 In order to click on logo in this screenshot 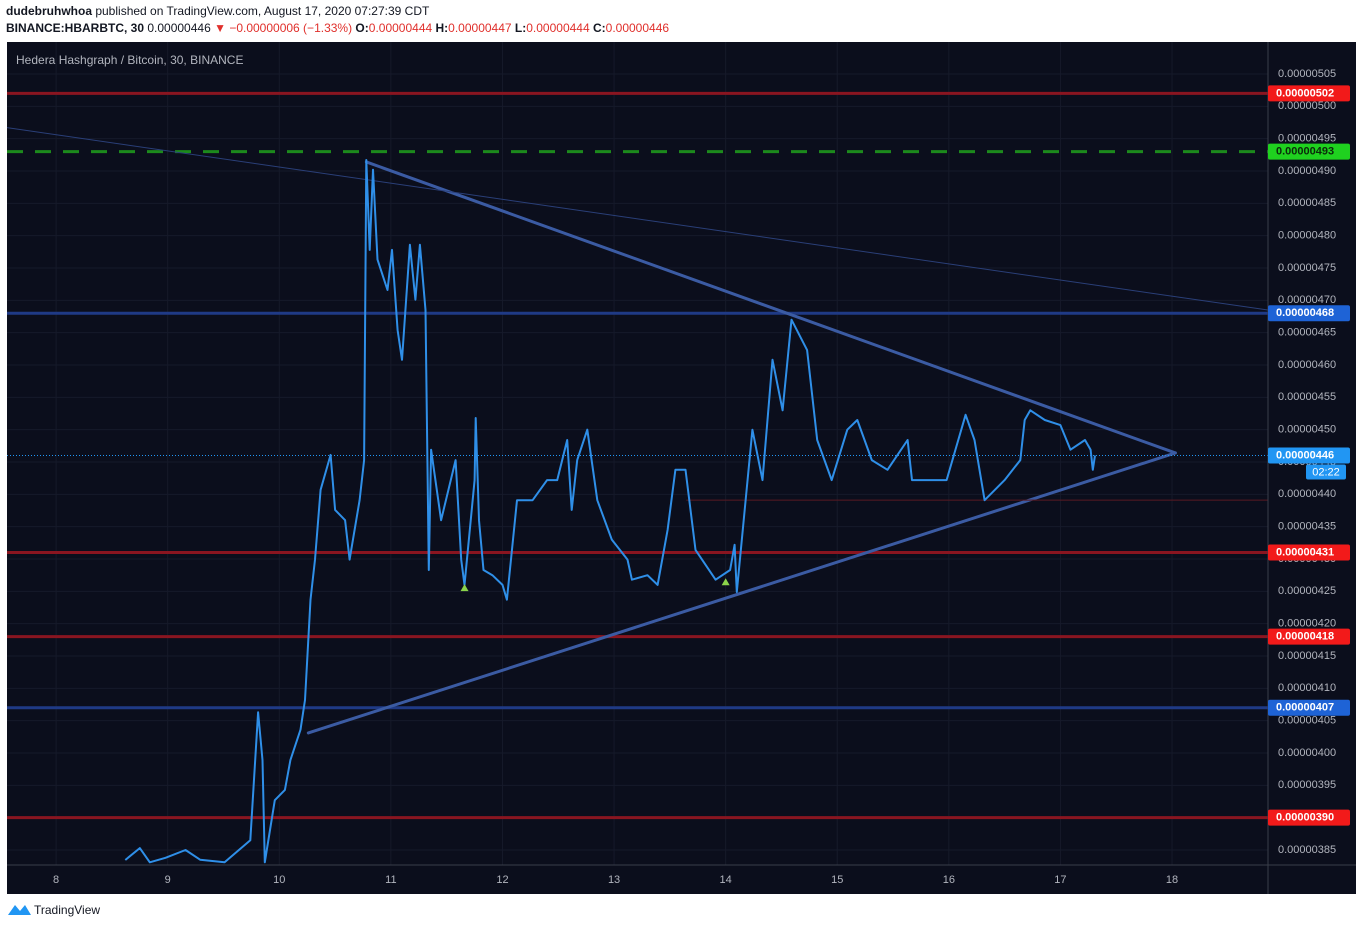, I will do `click(19, 910)`.